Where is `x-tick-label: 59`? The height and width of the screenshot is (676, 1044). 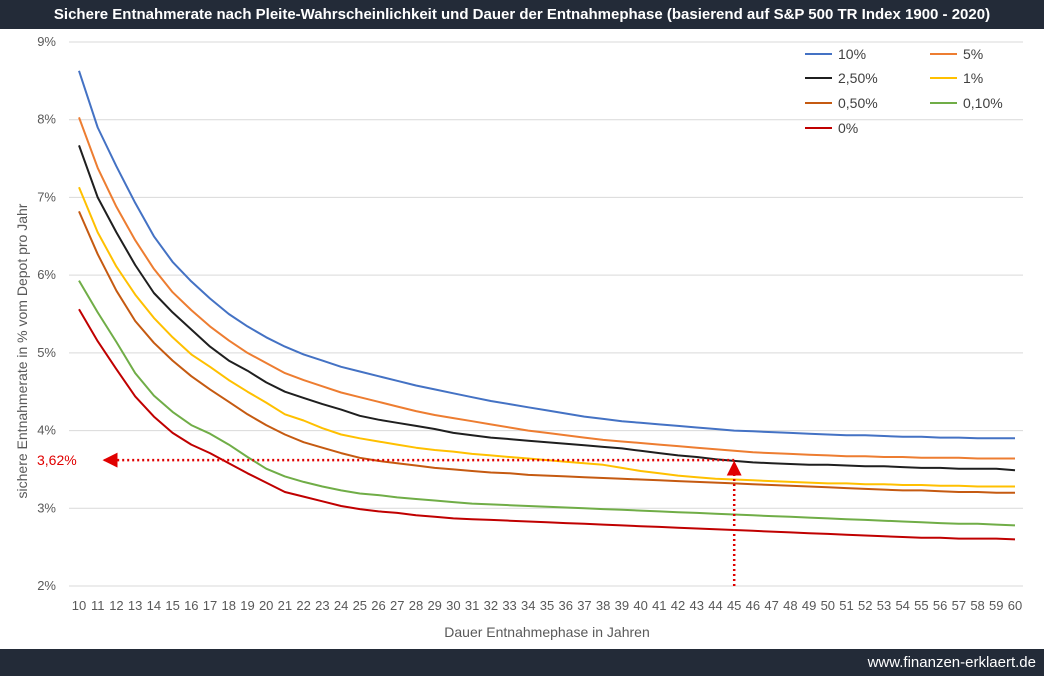 x-tick-label: 59 is located at coordinates (996, 605).